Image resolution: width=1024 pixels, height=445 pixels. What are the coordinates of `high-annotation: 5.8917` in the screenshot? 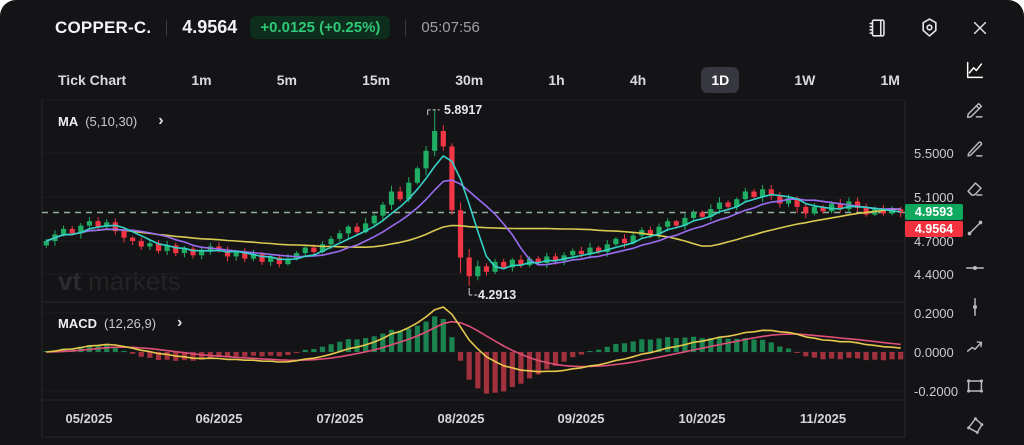 It's located at (463, 110).